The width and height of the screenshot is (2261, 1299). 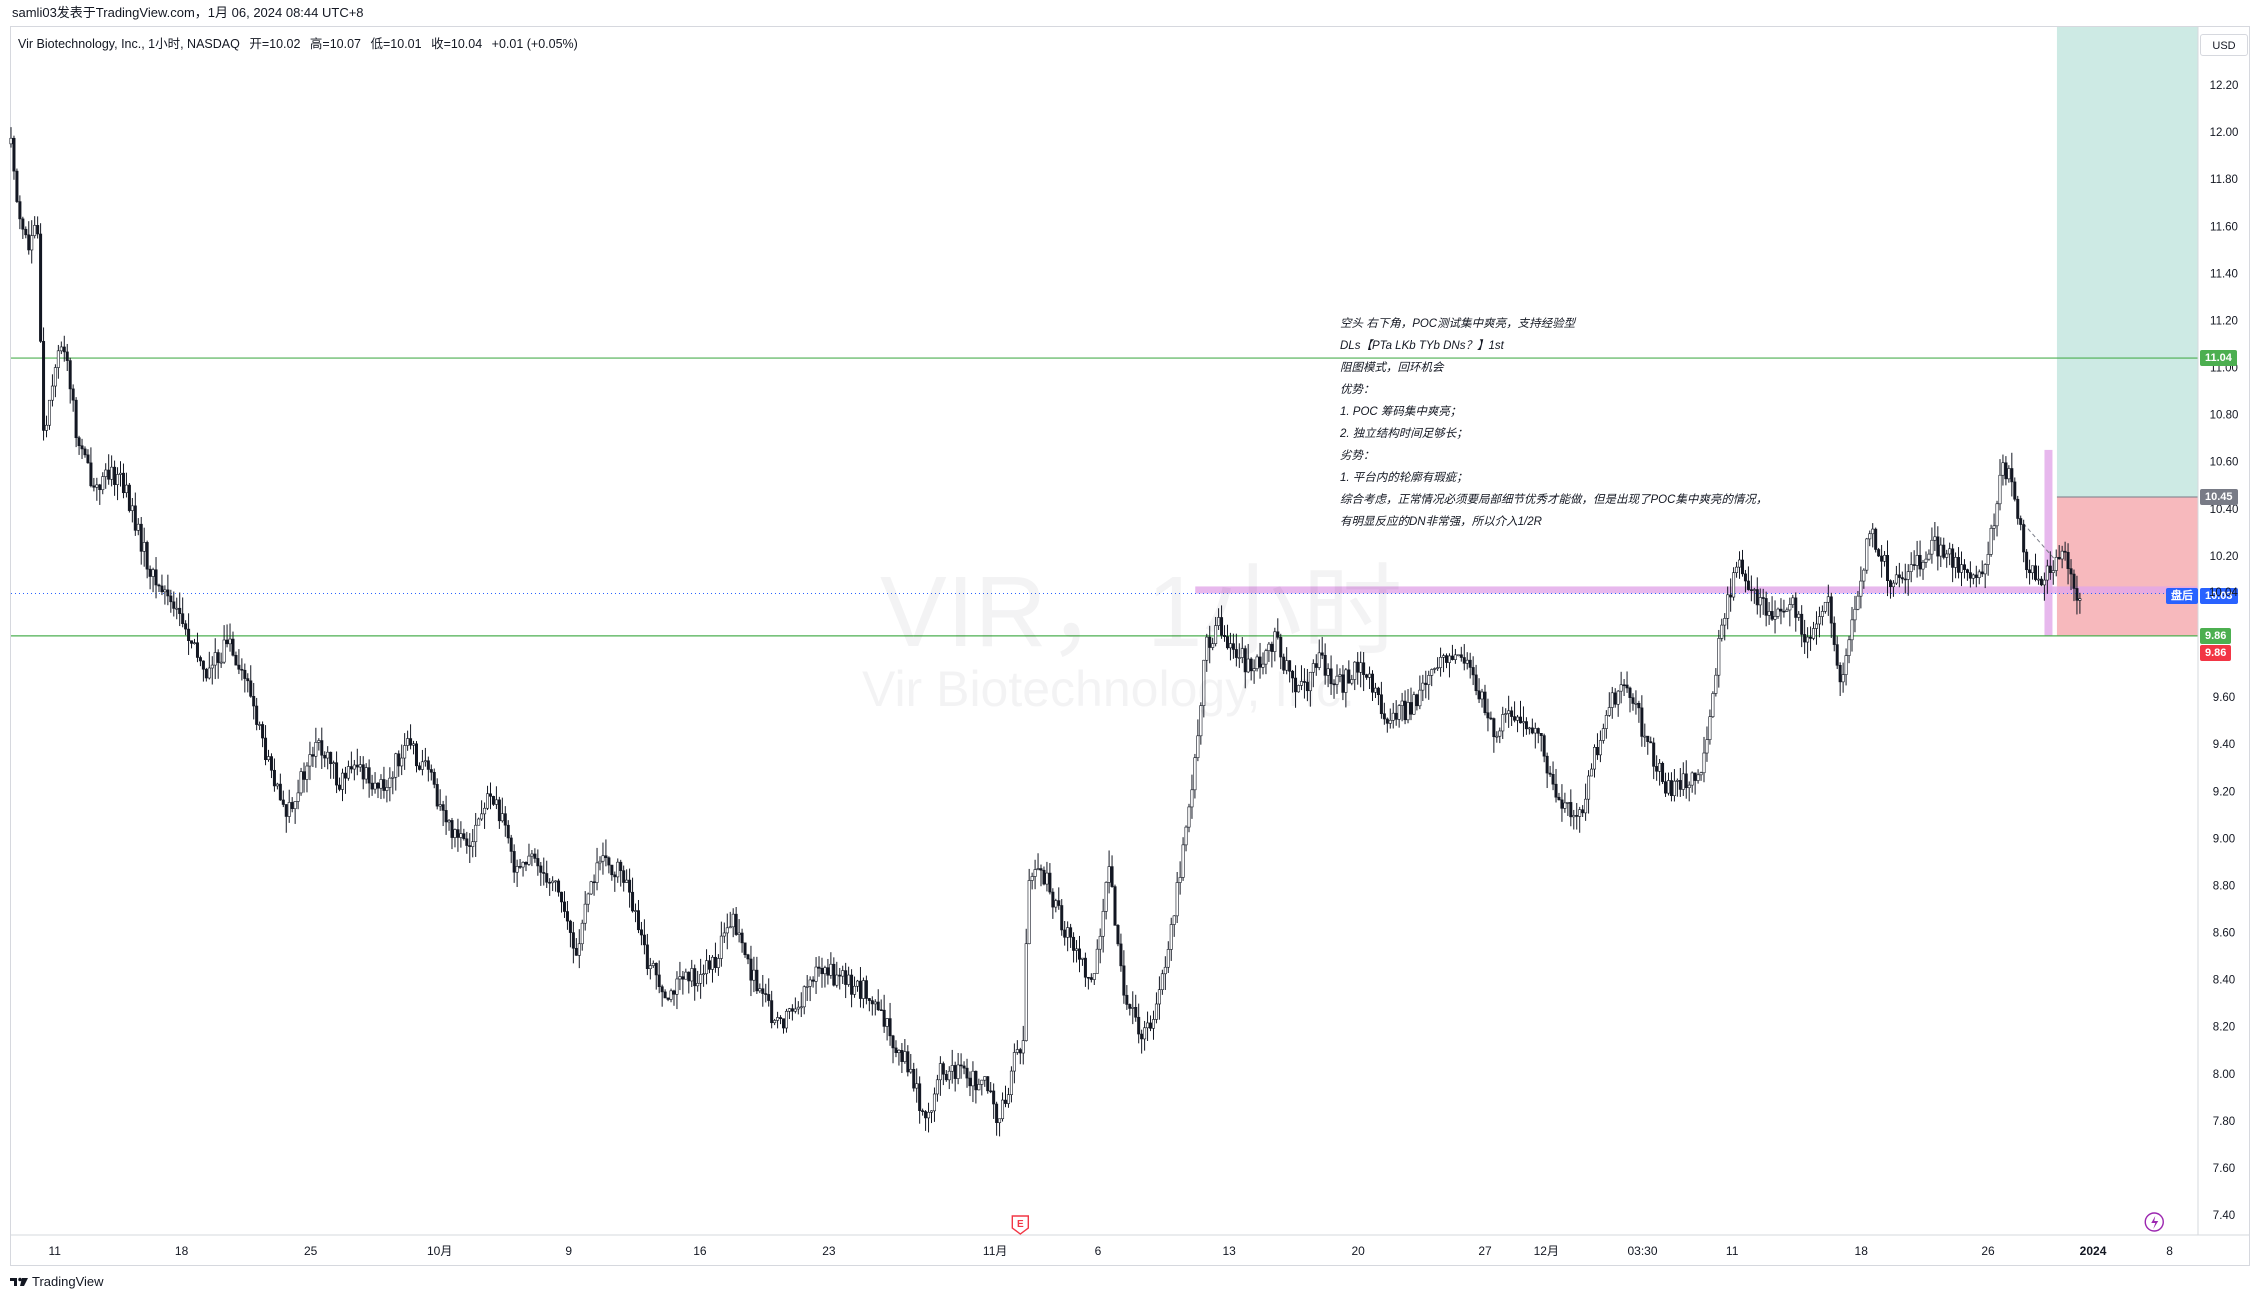 What do you see at coordinates (1422, 346) in the screenshot?
I see `annotation-line: DLs【PTa LKb TYb DNs？】1st` at bounding box center [1422, 346].